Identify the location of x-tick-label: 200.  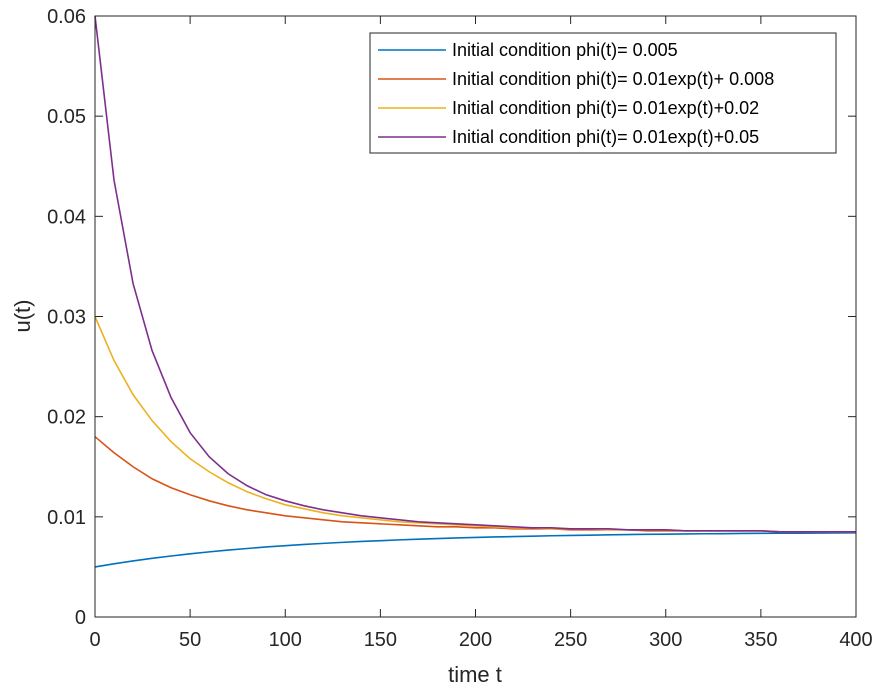
(475, 640).